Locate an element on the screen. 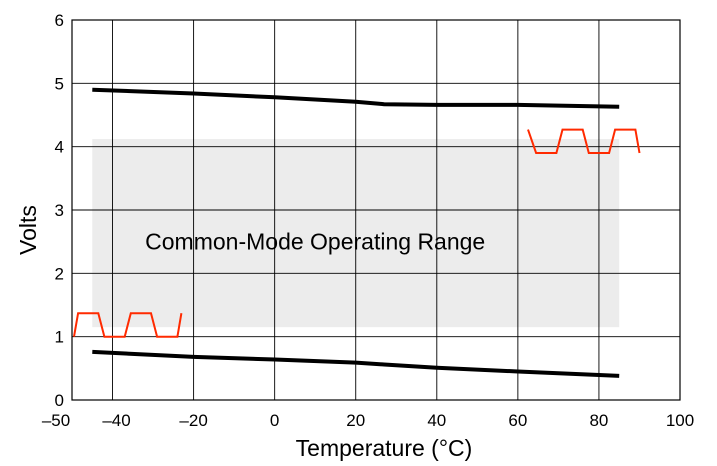 Image resolution: width=717 pixels, height=466 pixels. x-tick-label: –20 is located at coordinates (193, 420).